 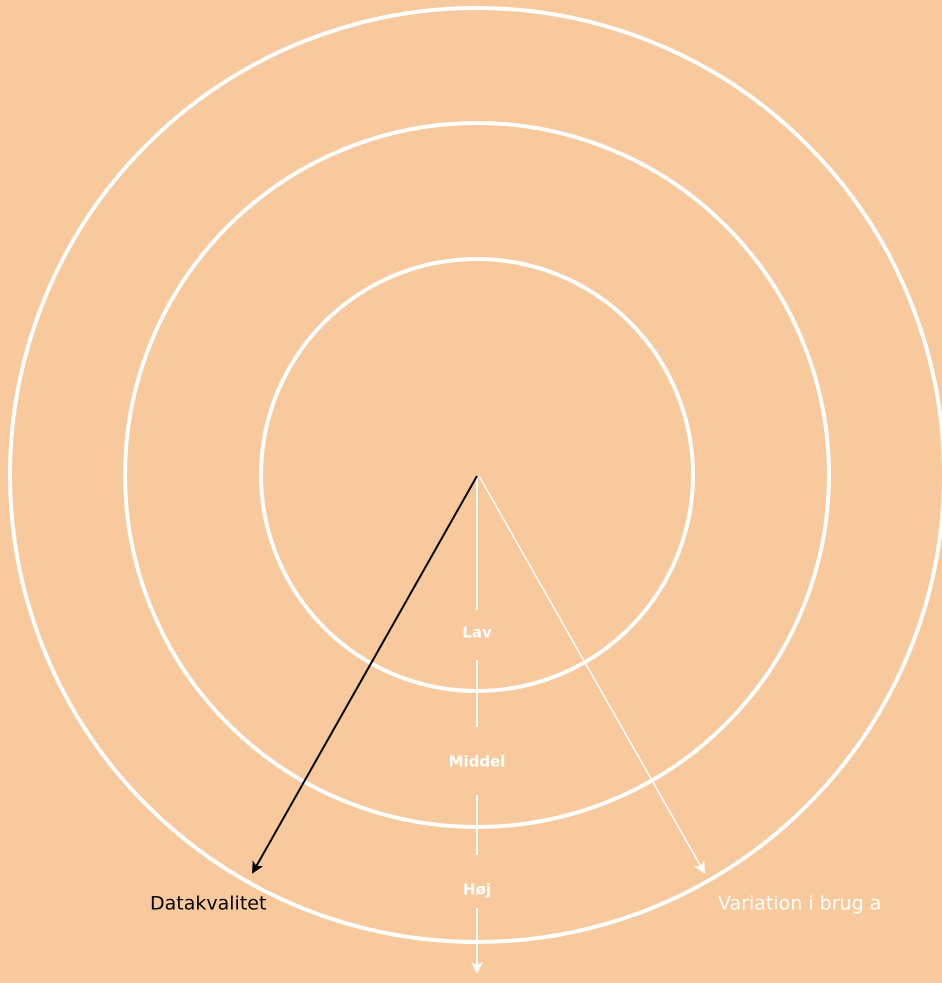 What do you see at coordinates (365, 674) in the screenshot?
I see `black-axis-arrow` at bounding box center [365, 674].